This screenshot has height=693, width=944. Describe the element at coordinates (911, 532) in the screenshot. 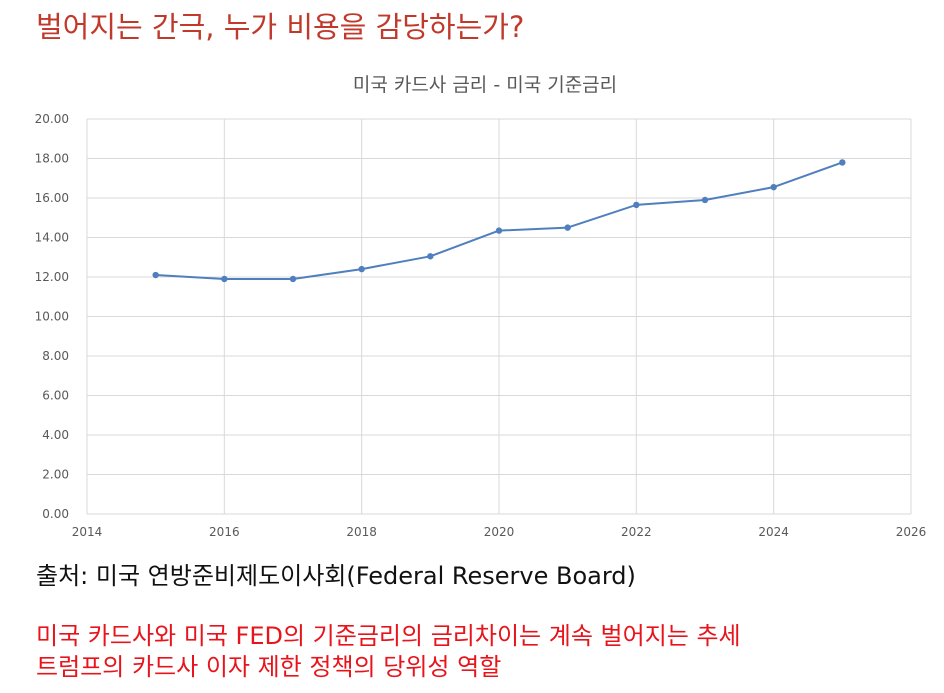

I see `x-tick-label: 2026` at that location.